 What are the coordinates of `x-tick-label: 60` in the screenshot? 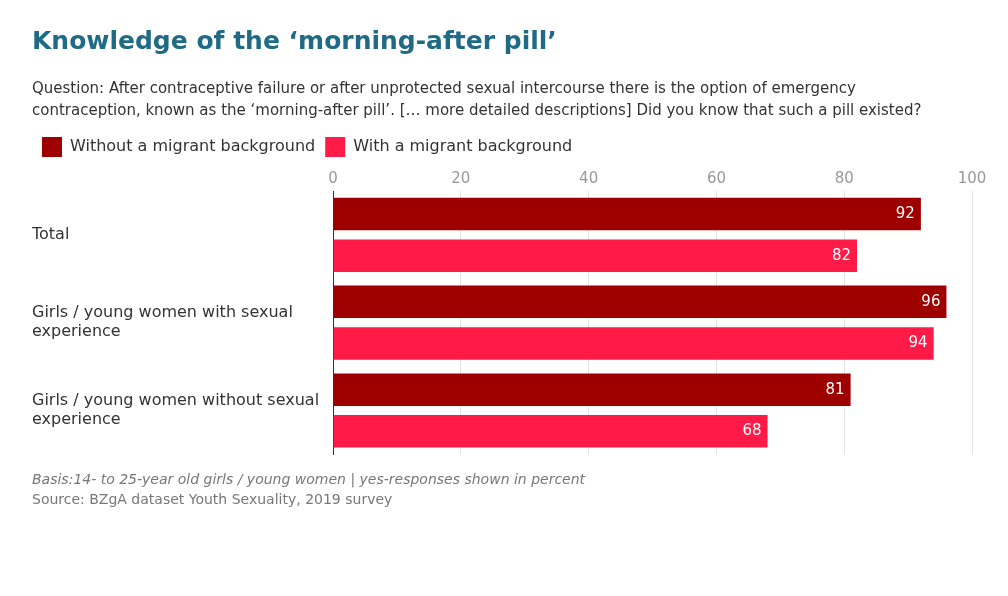 It's located at (716, 177).